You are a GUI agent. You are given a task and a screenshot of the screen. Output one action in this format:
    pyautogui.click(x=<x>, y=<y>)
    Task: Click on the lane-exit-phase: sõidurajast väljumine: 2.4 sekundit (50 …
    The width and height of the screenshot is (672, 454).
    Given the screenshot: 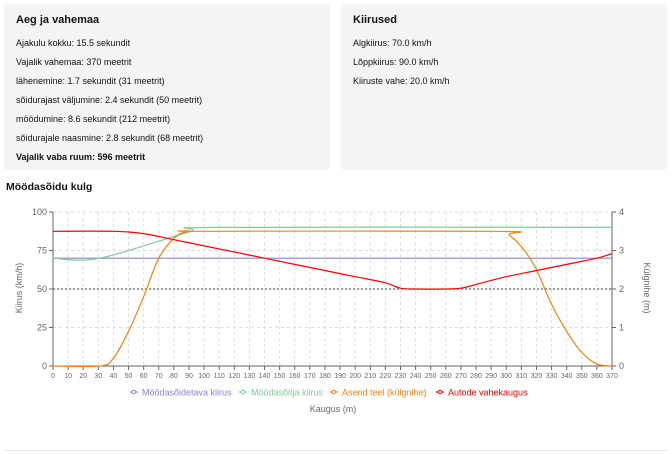 What is the action you would take?
    pyautogui.click(x=109, y=100)
    